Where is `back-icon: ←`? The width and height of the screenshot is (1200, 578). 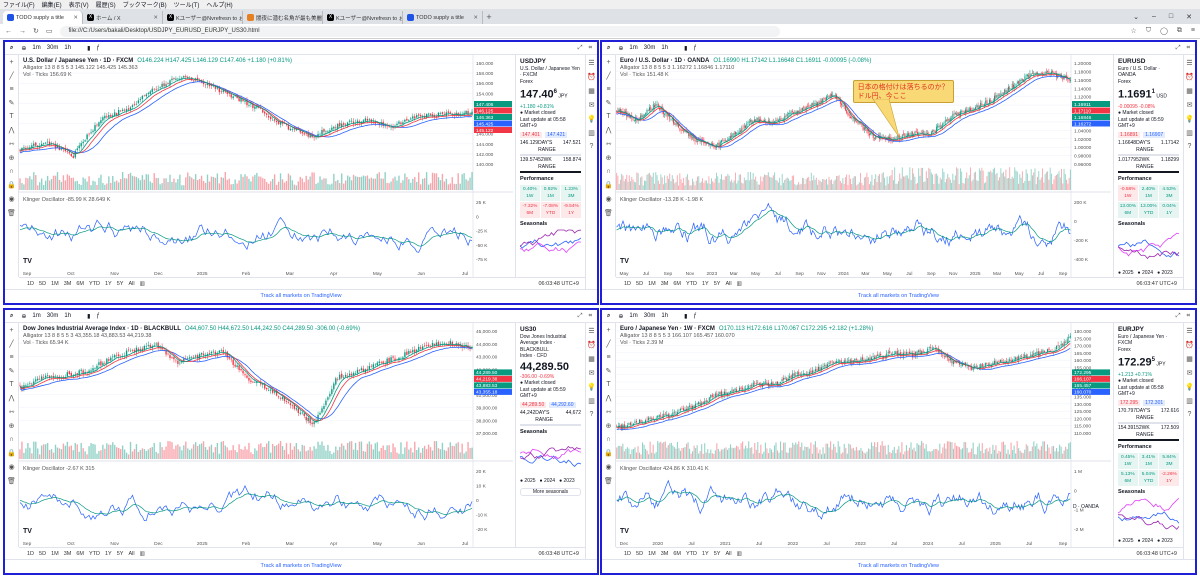
back-icon: ← is located at coordinates (8, 31).